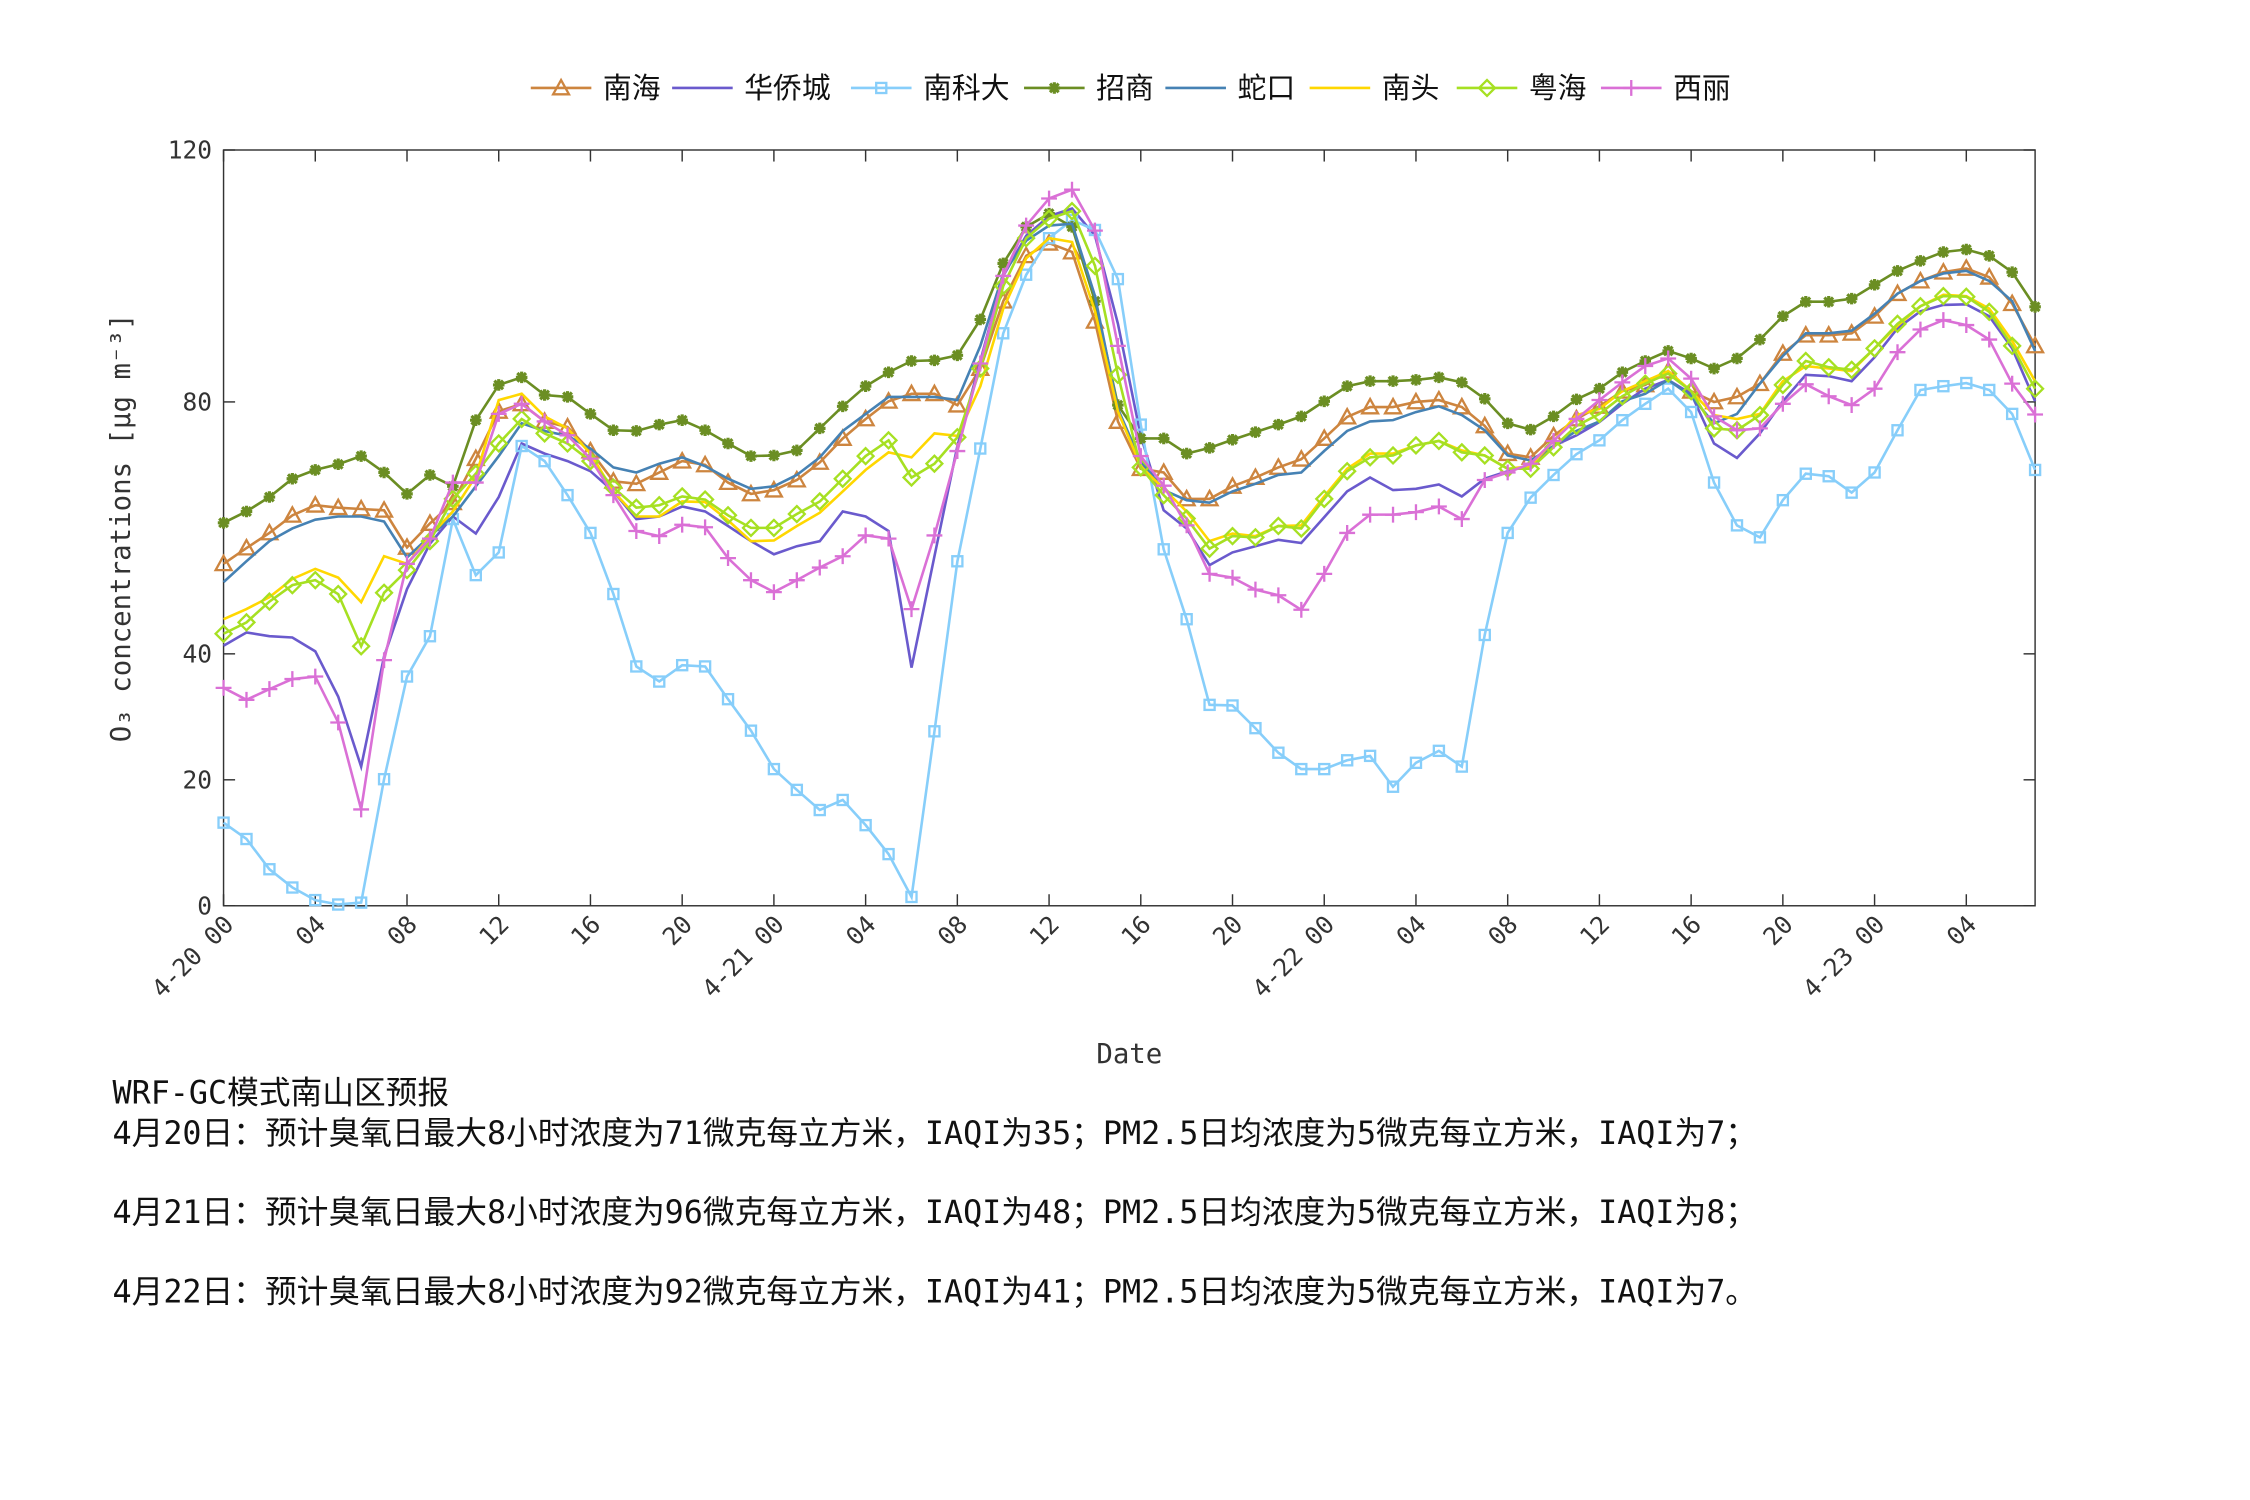 This screenshot has height=1500, width=2250. What do you see at coordinates (281, 1093) in the screenshot?
I see `forecast-title: WRF-GC模式南山区预报` at bounding box center [281, 1093].